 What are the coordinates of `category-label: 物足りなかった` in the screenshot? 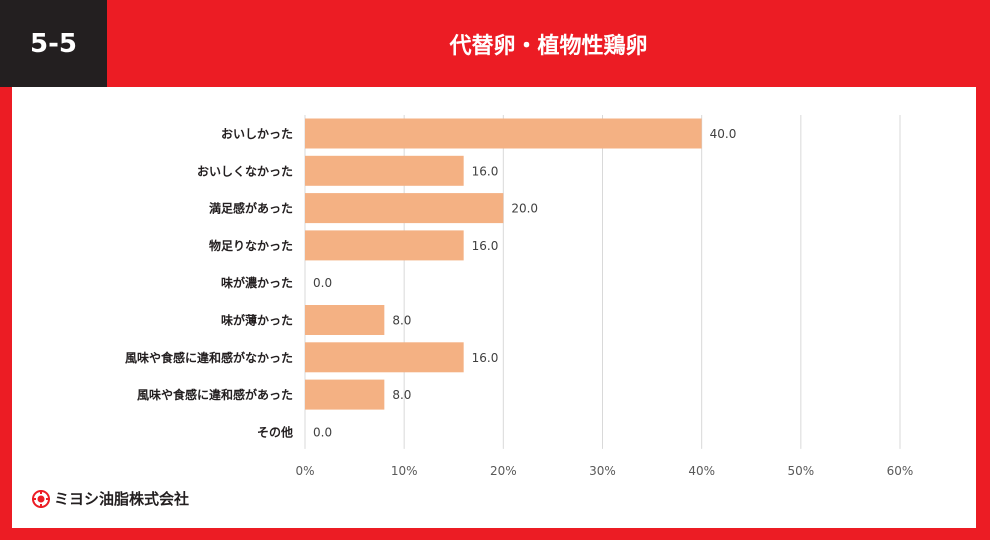 It's located at (251, 245).